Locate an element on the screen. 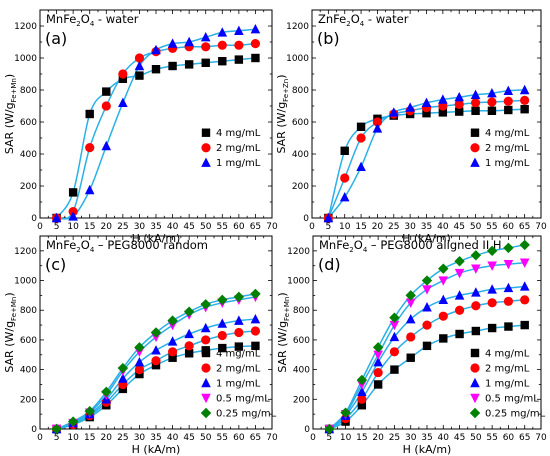 The width and height of the screenshot is (550, 456). panel-title: MnFe2O4 – PEG8000 aligned II H is located at coordinates (410, 246).